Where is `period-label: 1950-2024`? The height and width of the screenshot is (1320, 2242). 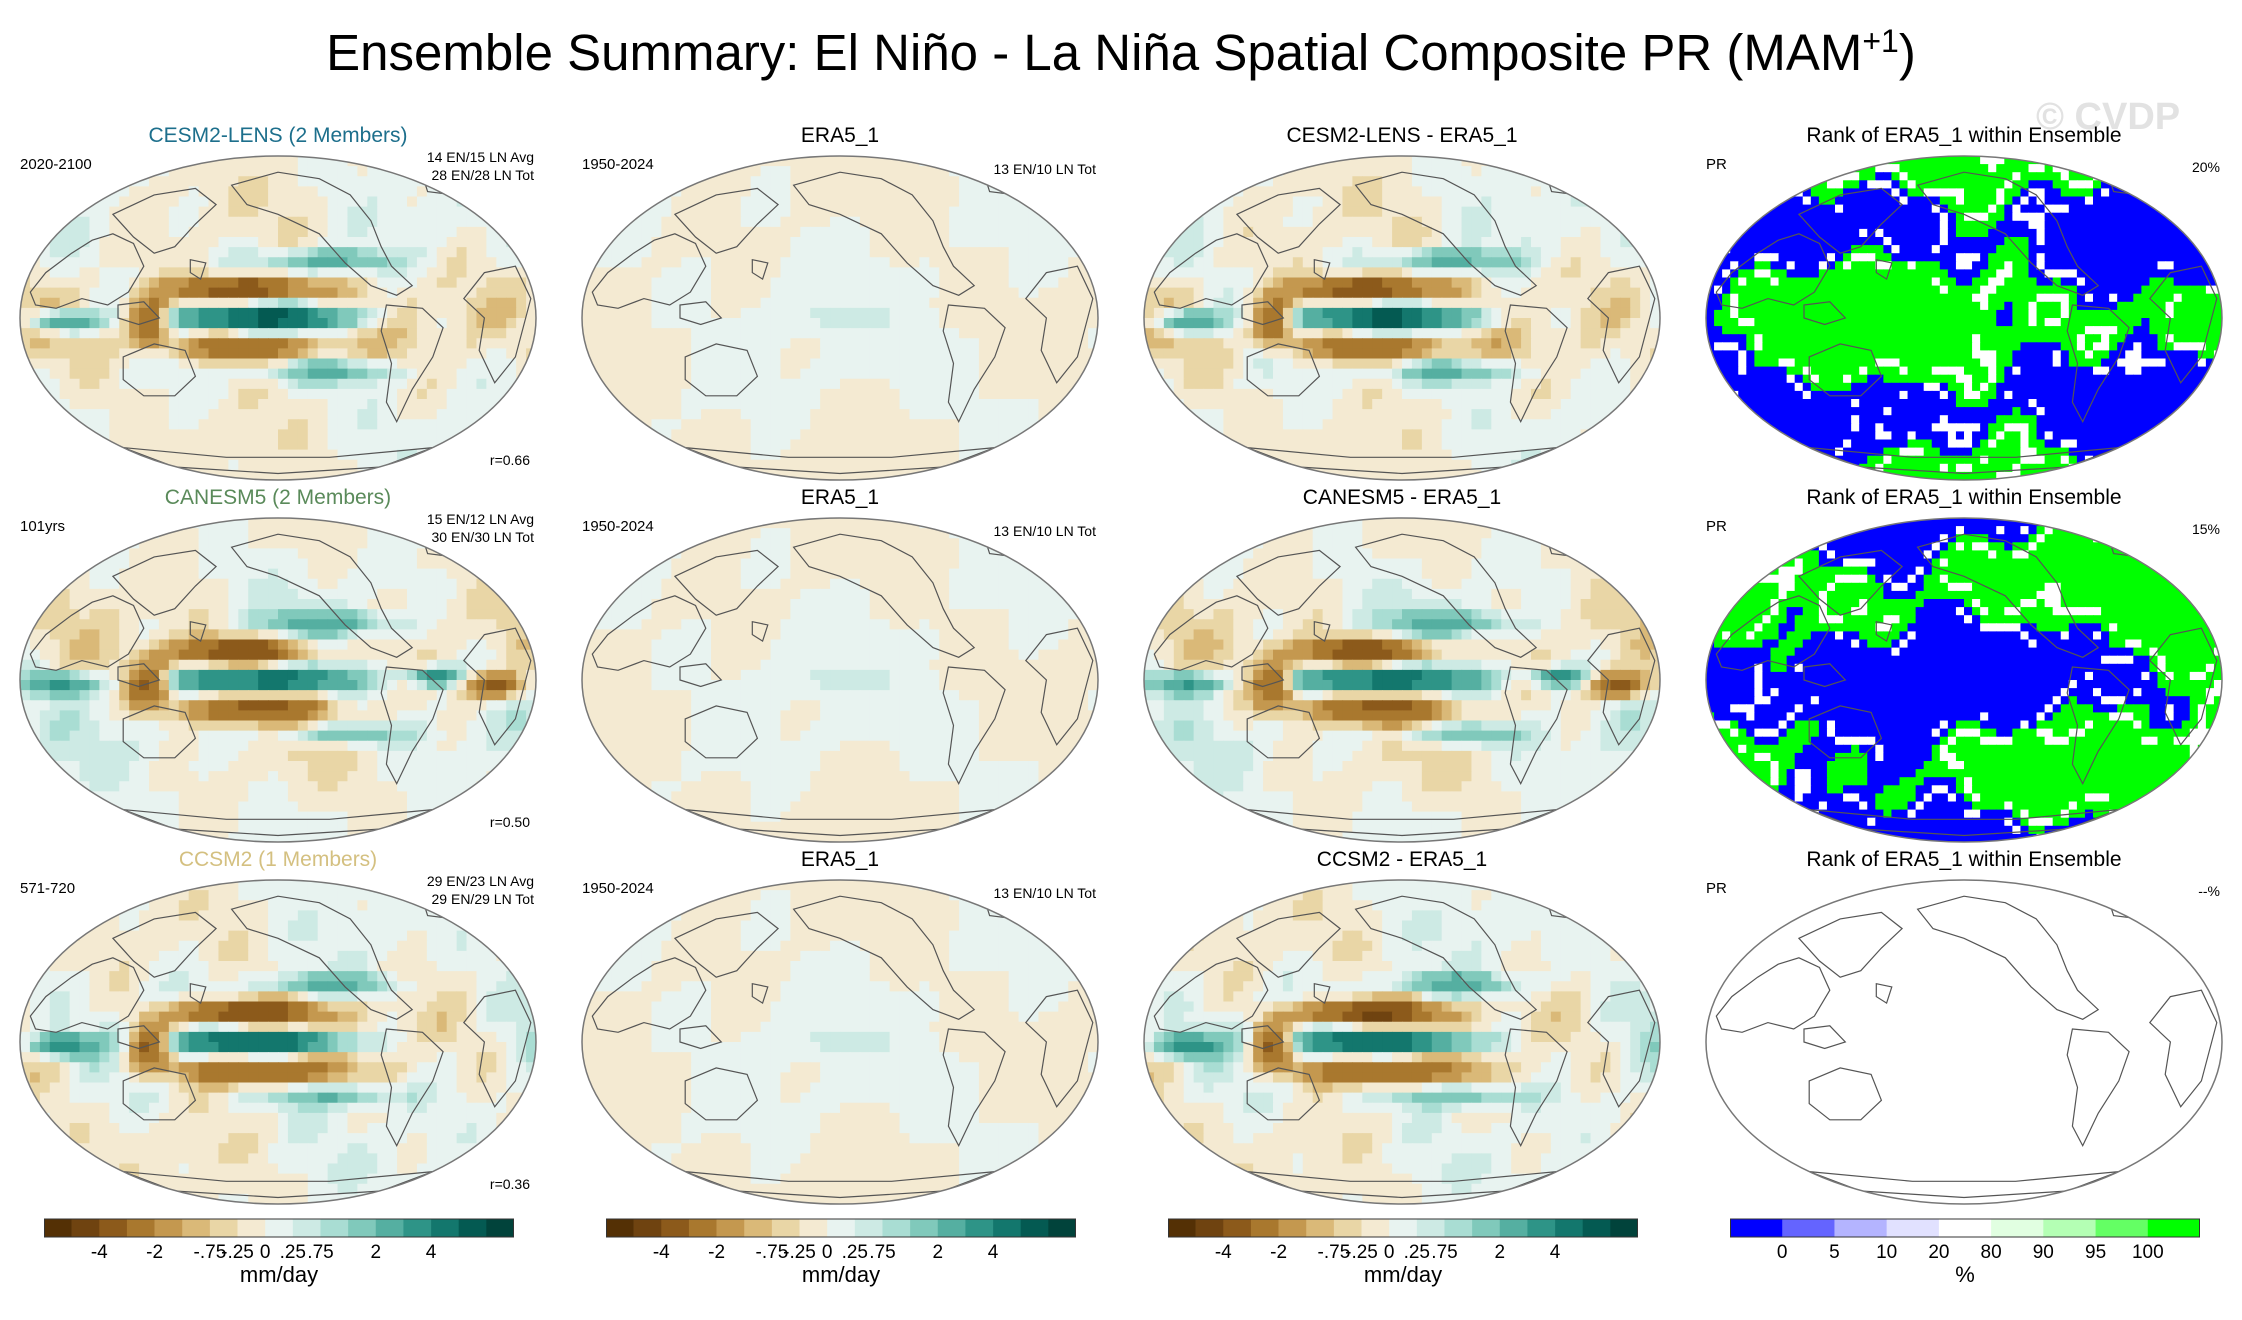 period-label: 1950-2024 is located at coordinates (618, 164).